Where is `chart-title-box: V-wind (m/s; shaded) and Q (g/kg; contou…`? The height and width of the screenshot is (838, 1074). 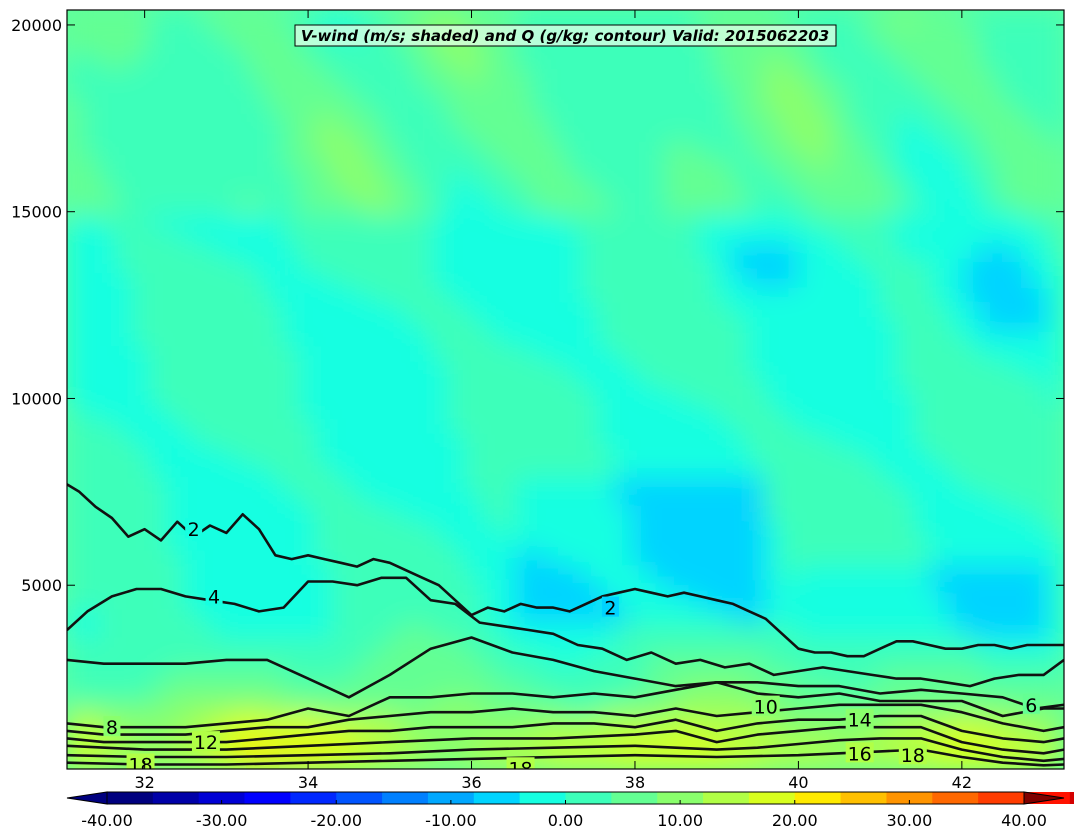 chart-title-box: V-wind (m/s; shaded) and Q (g/kg; contou… is located at coordinates (565, 35).